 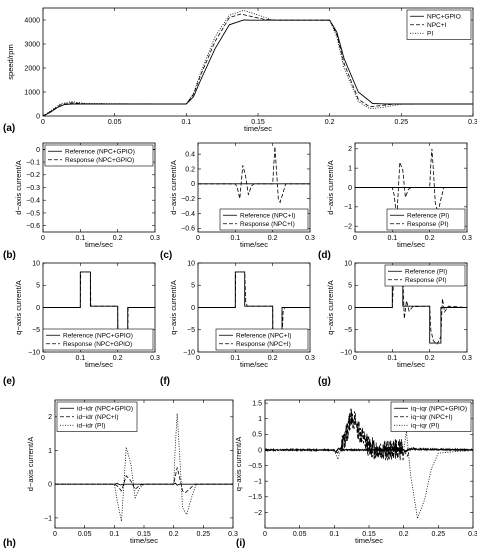 I want to click on y-tick-label: 1000, so click(x=32, y=92).